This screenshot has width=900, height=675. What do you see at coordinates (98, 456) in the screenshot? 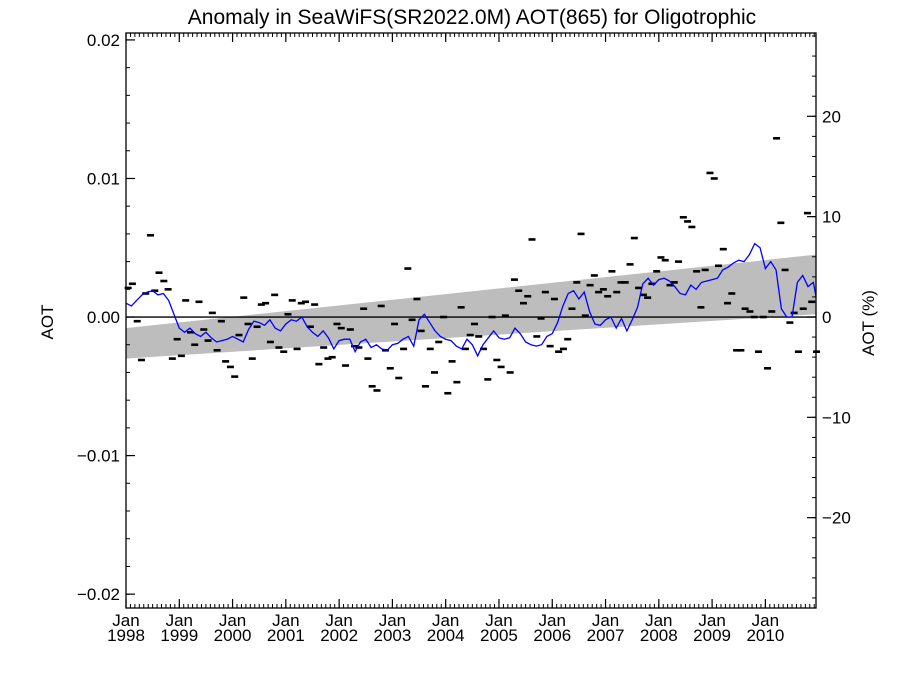
I see `y-tick-label: −0.01` at bounding box center [98, 456].